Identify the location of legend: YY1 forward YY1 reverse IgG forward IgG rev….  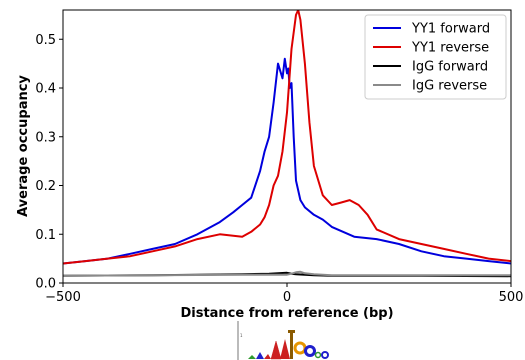
(435, 57).